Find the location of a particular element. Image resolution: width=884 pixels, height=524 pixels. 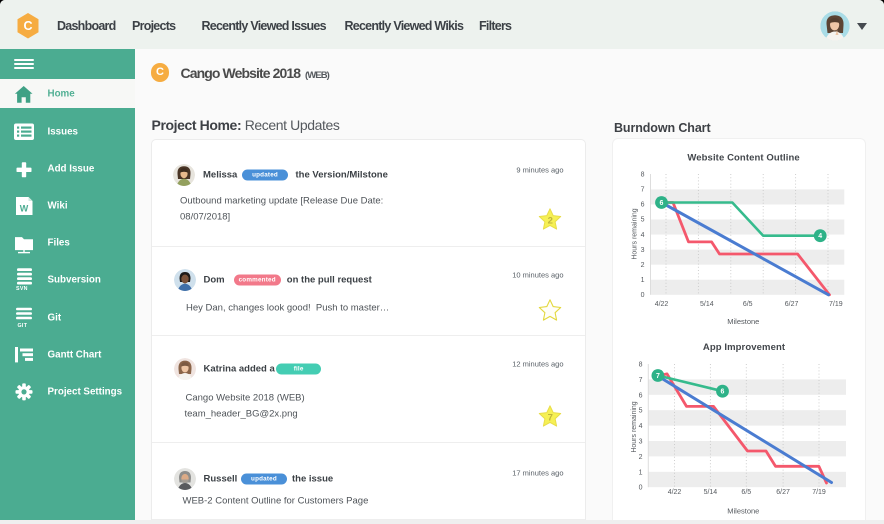

svg-text: W is located at coordinates (24, 209).